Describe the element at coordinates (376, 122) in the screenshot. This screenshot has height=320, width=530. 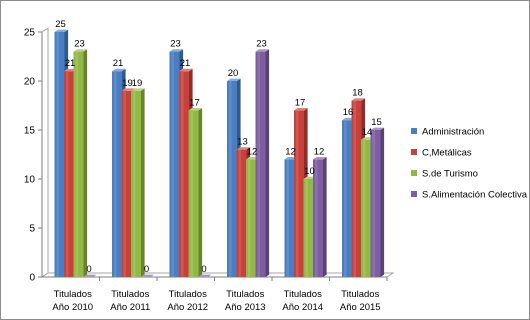
I see `data-label: 15` at that location.